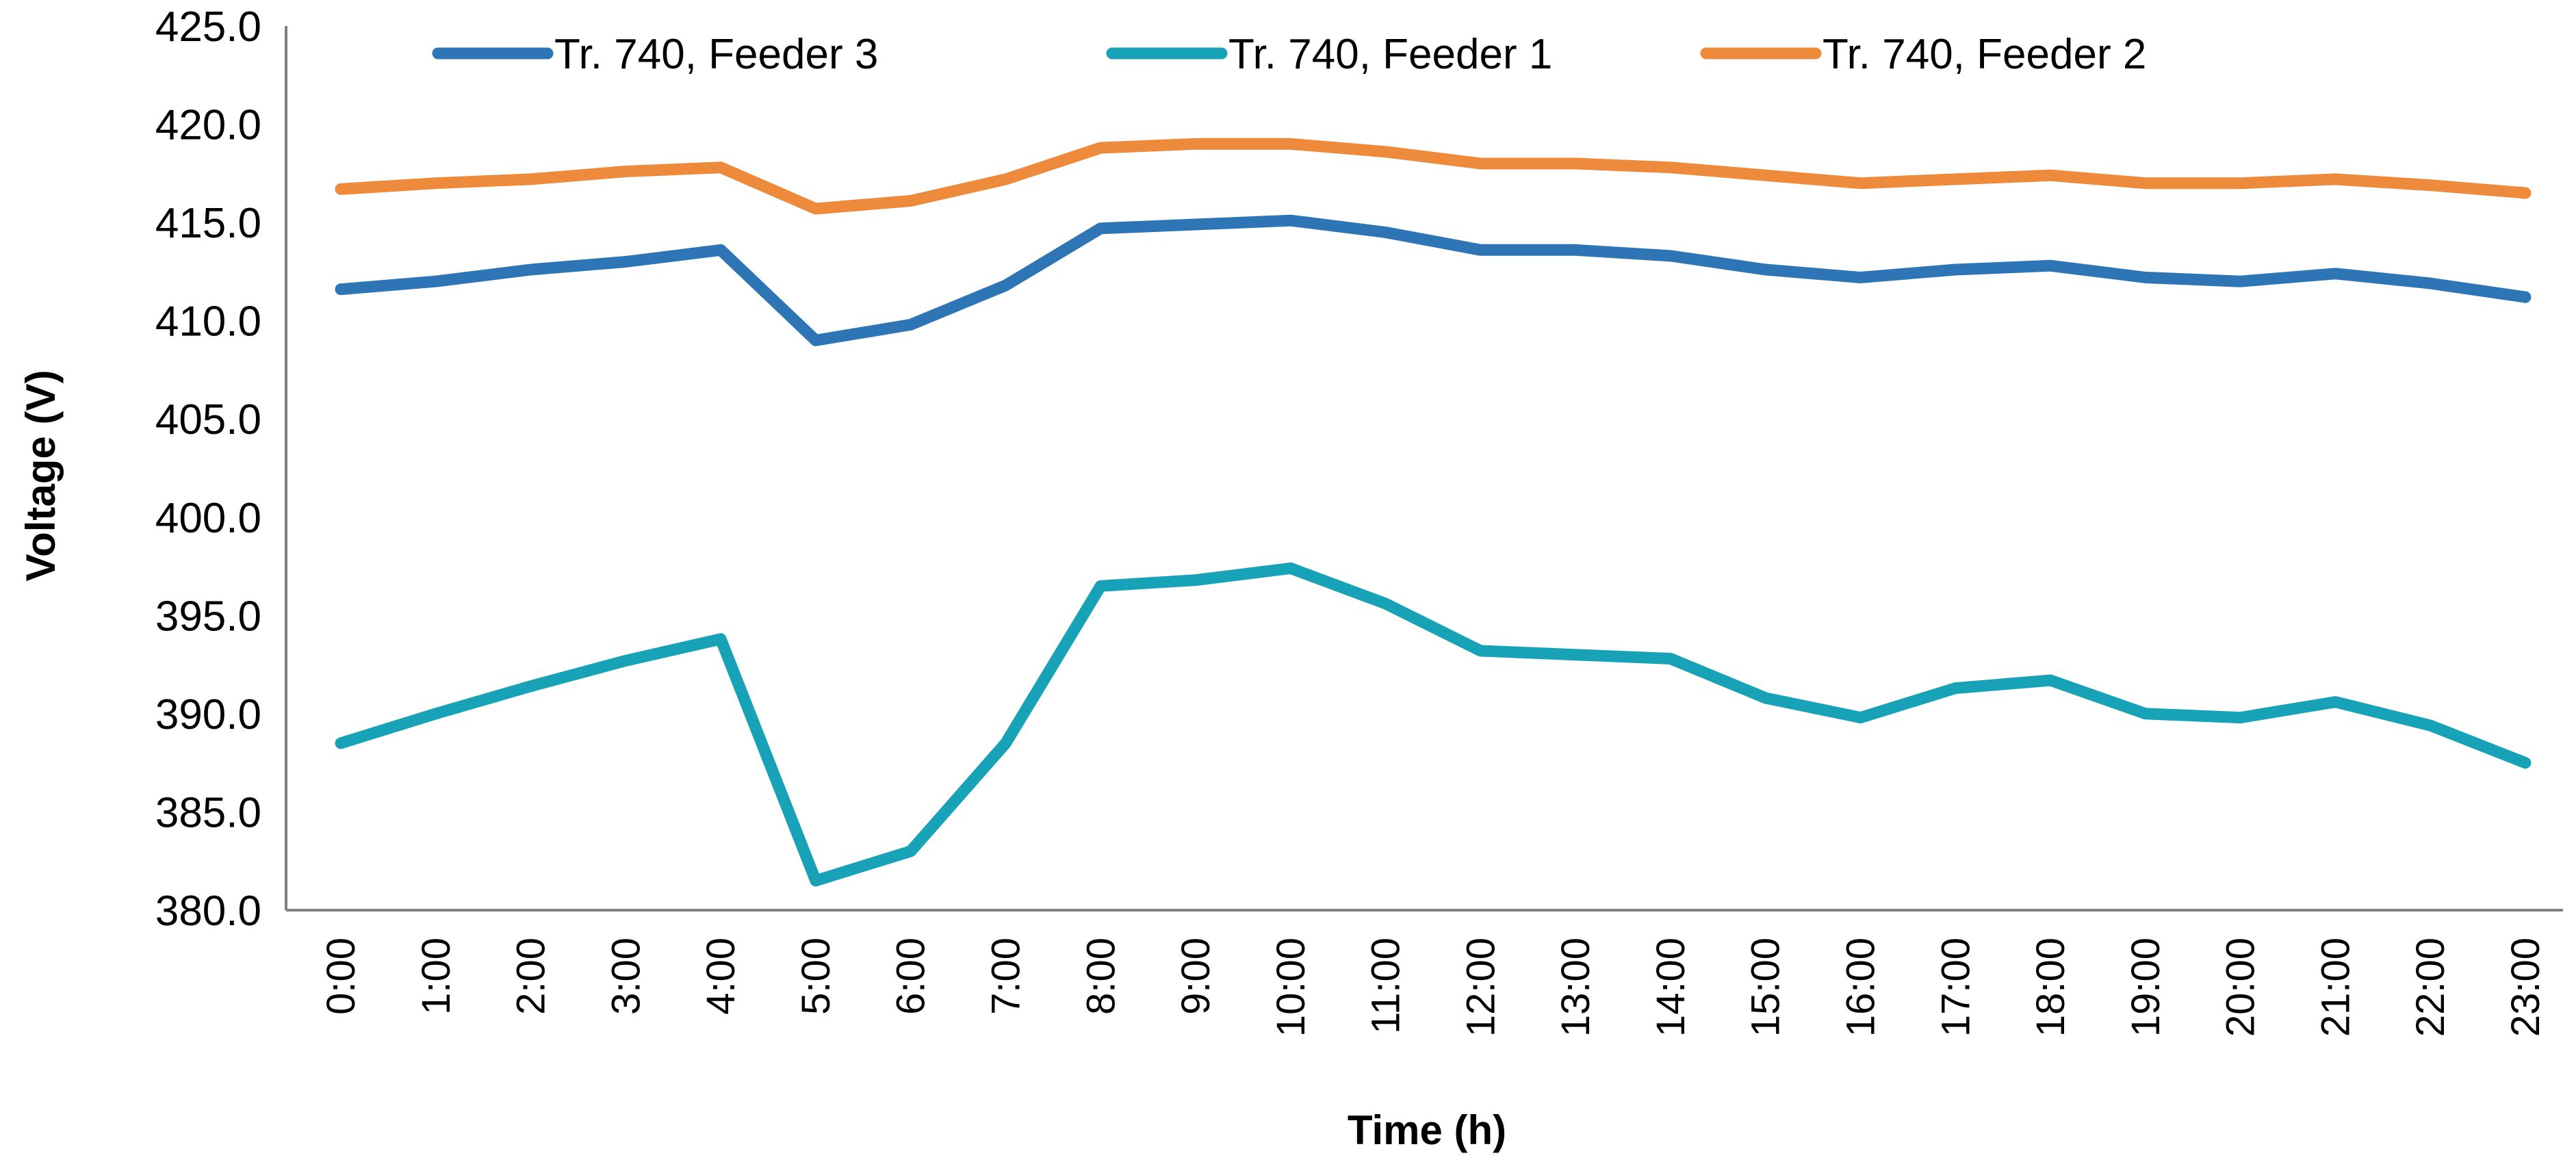 Image resolution: width=2576 pixels, height=1175 pixels. Describe the element at coordinates (208, 27) in the screenshot. I see `y-tick-label: 425.0` at that location.